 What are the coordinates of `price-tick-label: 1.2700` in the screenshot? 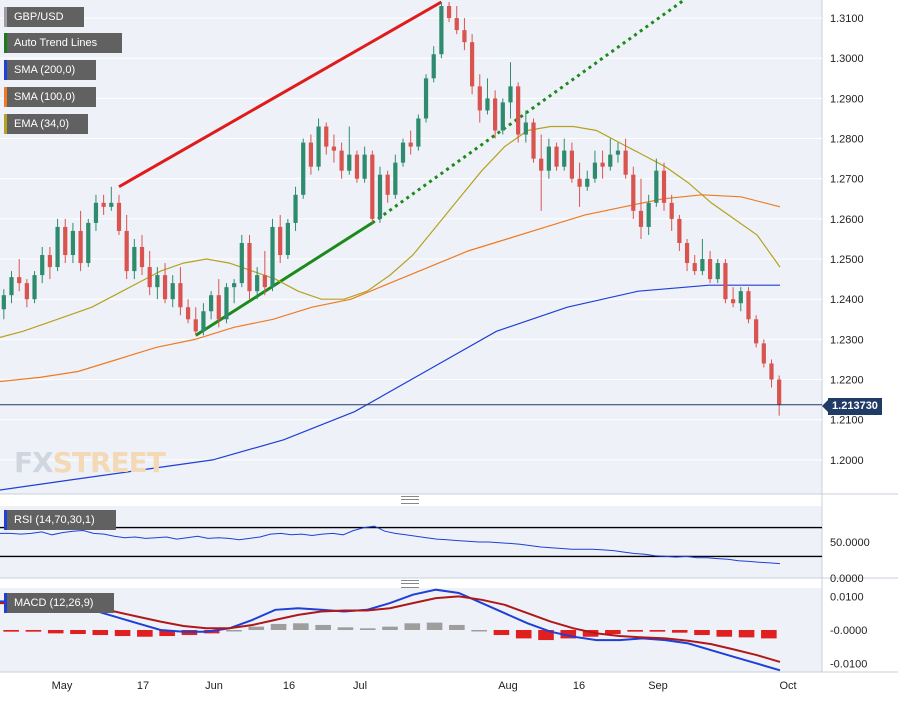 It's located at (847, 180).